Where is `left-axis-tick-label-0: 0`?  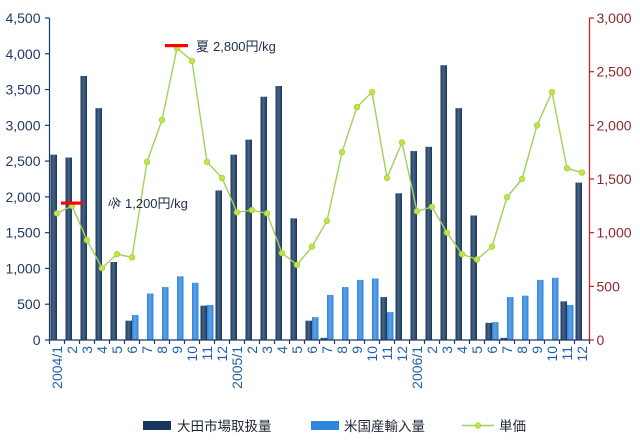
left-axis-tick-label-0: 0 is located at coordinates (37, 340).